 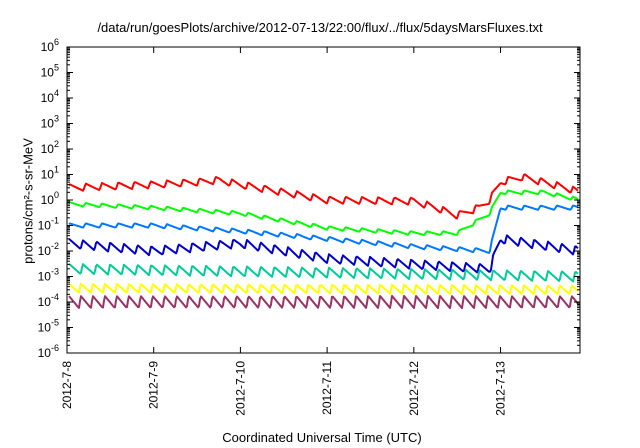 What do you see at coordinates (50, 147) in the screenshot?
I see `y-tick-label: 10²` at bounding box center [50, 147].